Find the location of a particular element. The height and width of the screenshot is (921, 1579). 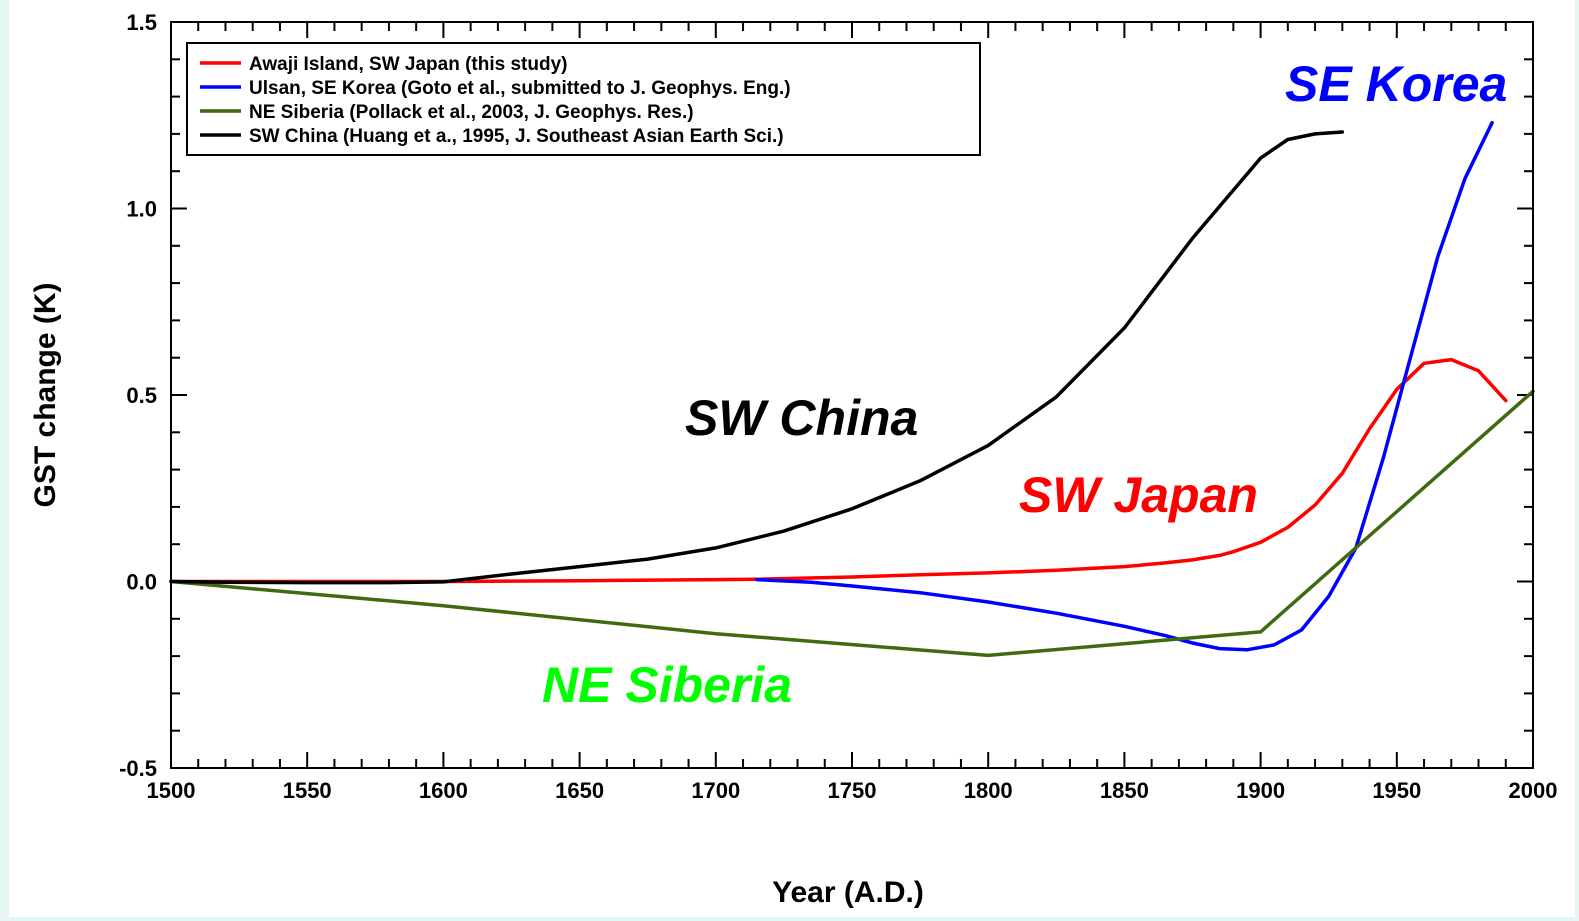

annotation-sw-japan: SW Japan is located at coordinates (1138, 495).